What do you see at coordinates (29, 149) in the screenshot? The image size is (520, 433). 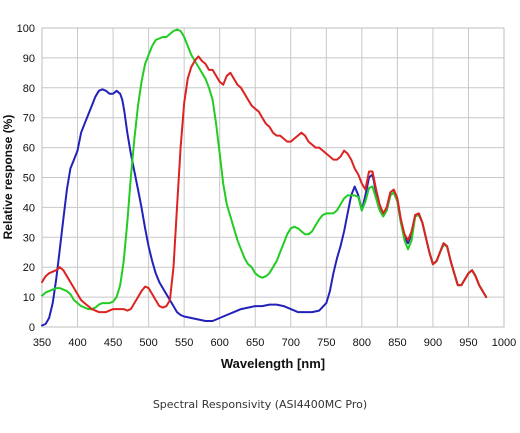 I see `y-tick-label: 60` at bounding box center [29, 149].